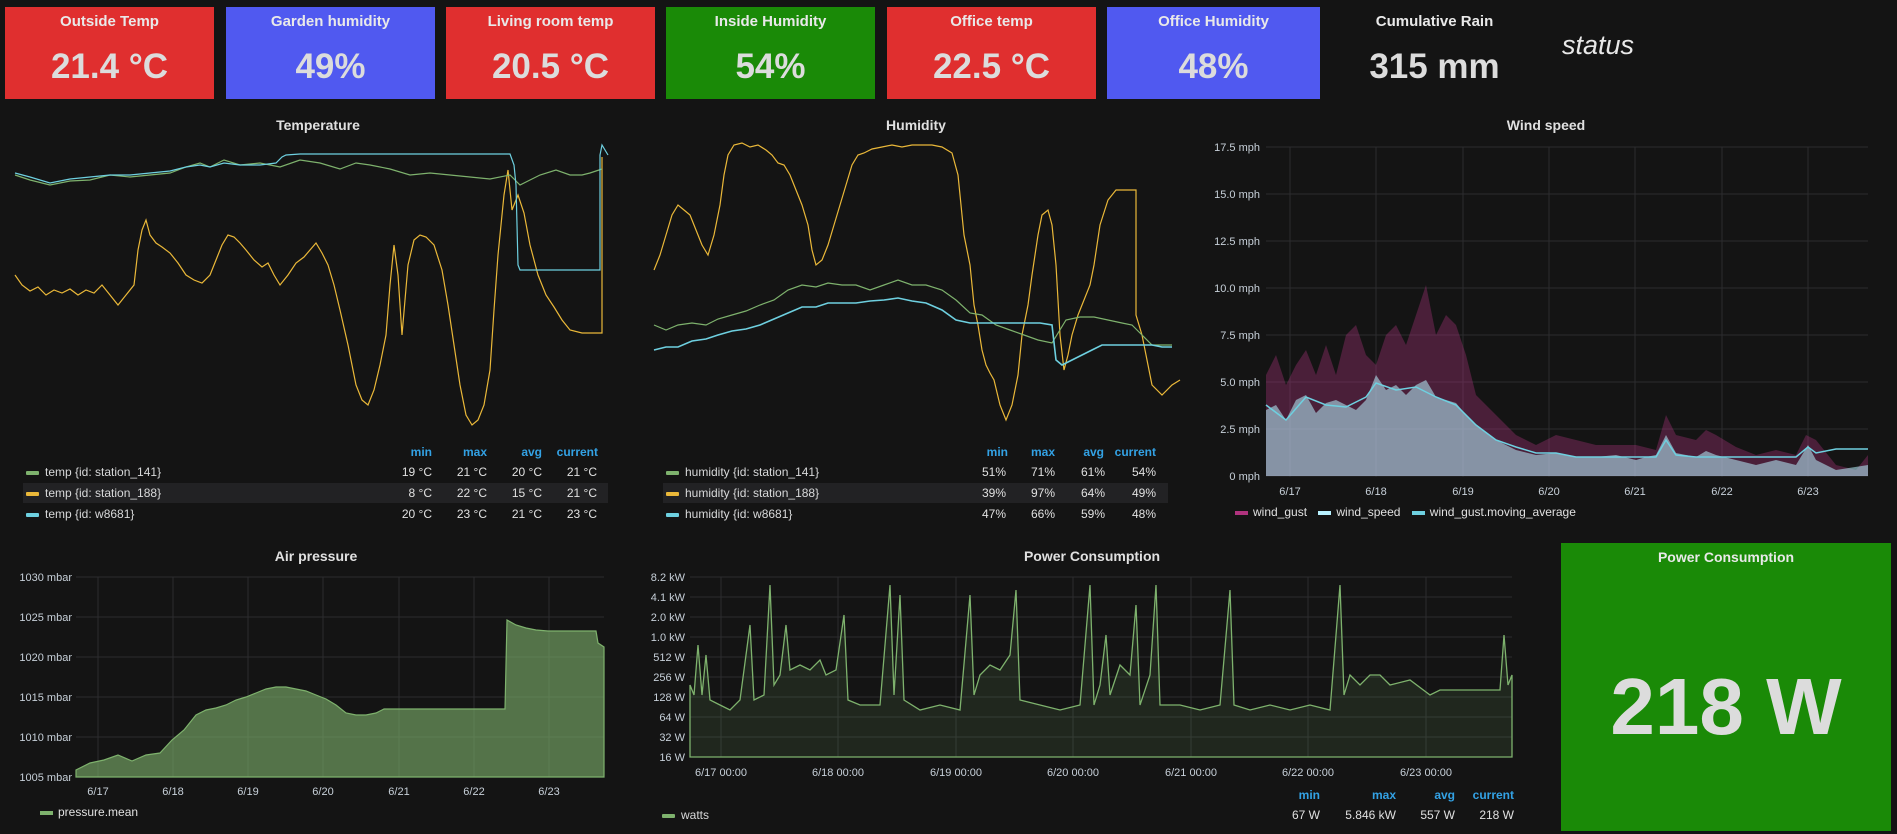  Describe the element at coordinates (316, 472) in the screenshot. I see `temp-legend-row: temp {id: station_141}` at that location.